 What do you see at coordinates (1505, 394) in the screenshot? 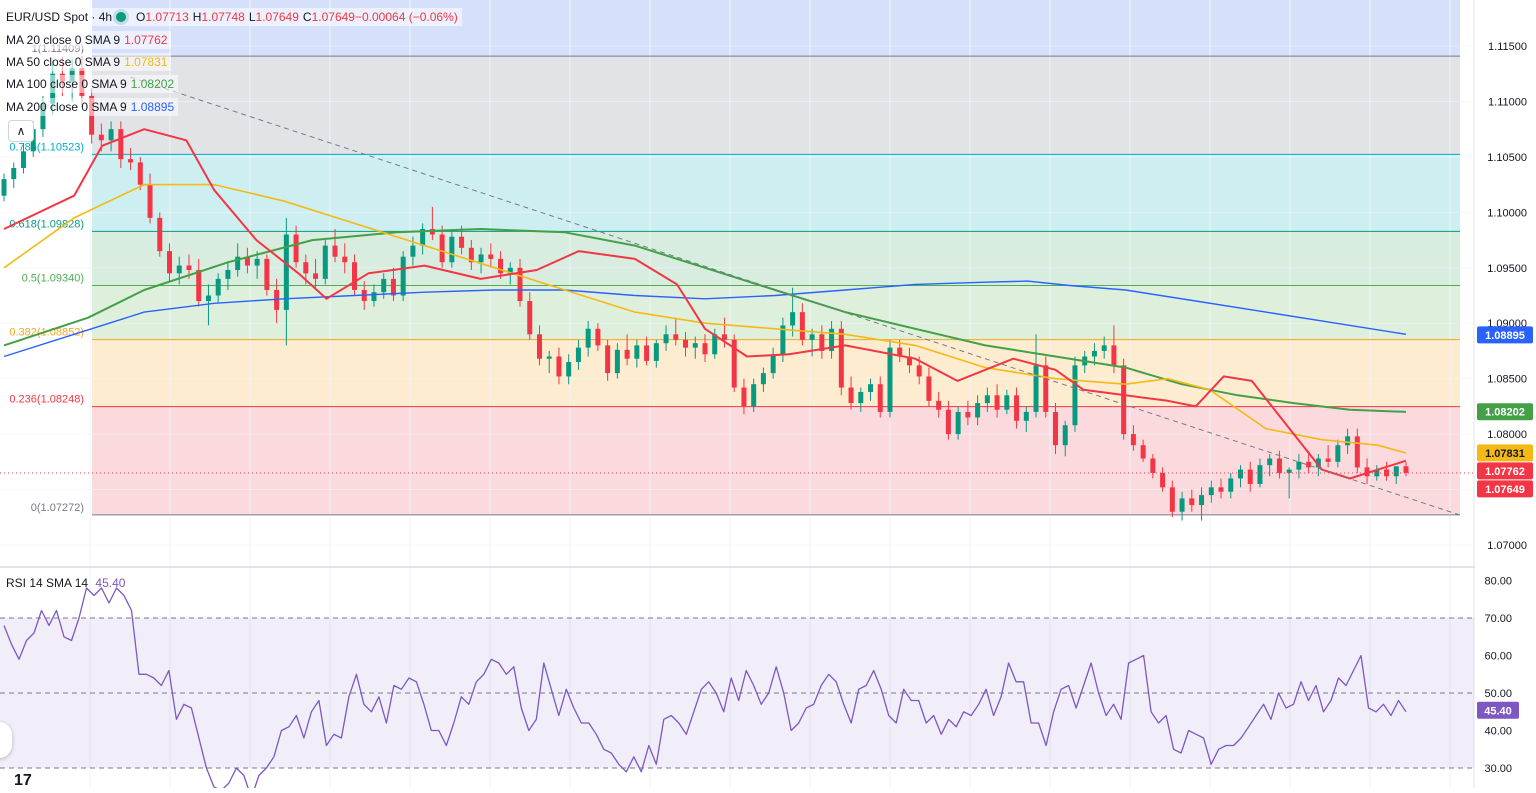
I see `price-scale-bg` at bounding box center [1505, 394].